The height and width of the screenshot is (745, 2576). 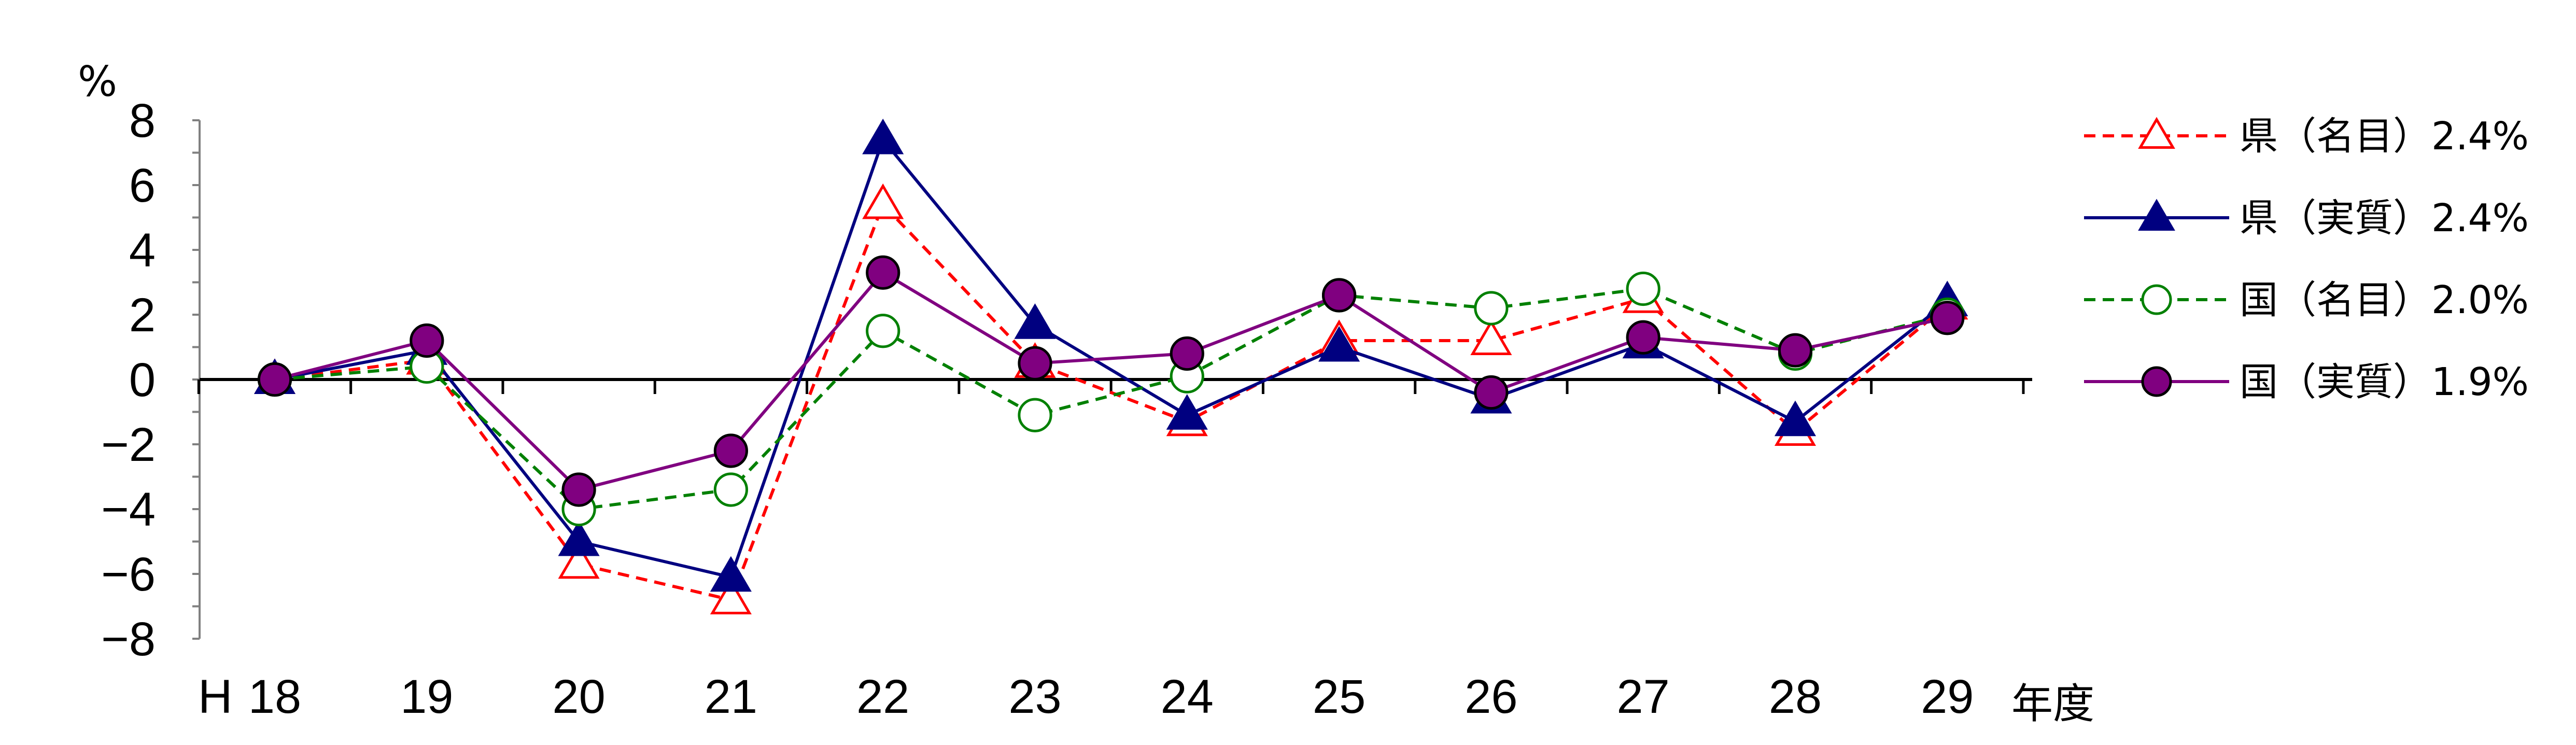 What do you see at coordinates (2384, 382) in the screenshot?
I see `legend-label: 国（実質）1.9%` at bounding box center [2384, 382].